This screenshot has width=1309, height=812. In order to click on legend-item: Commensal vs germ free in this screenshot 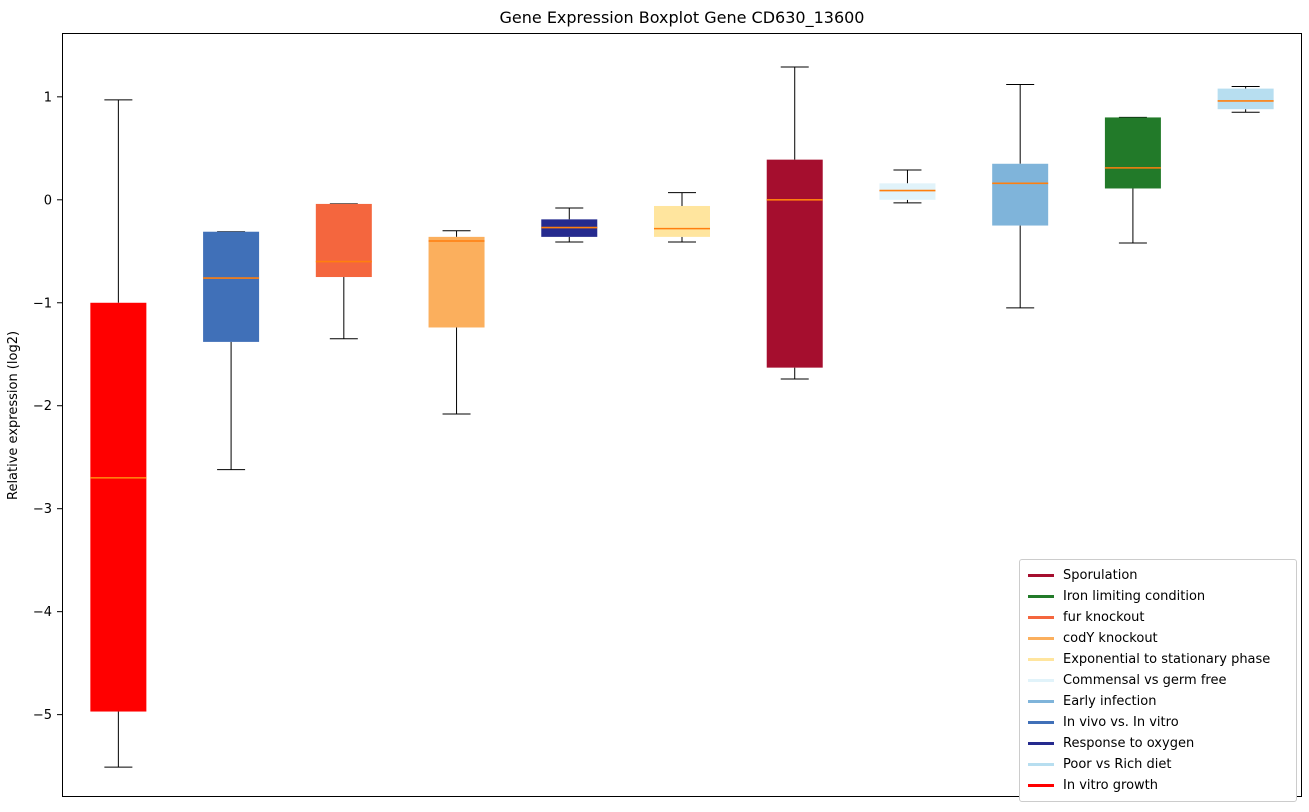, I will do `click(1158, 680)`.